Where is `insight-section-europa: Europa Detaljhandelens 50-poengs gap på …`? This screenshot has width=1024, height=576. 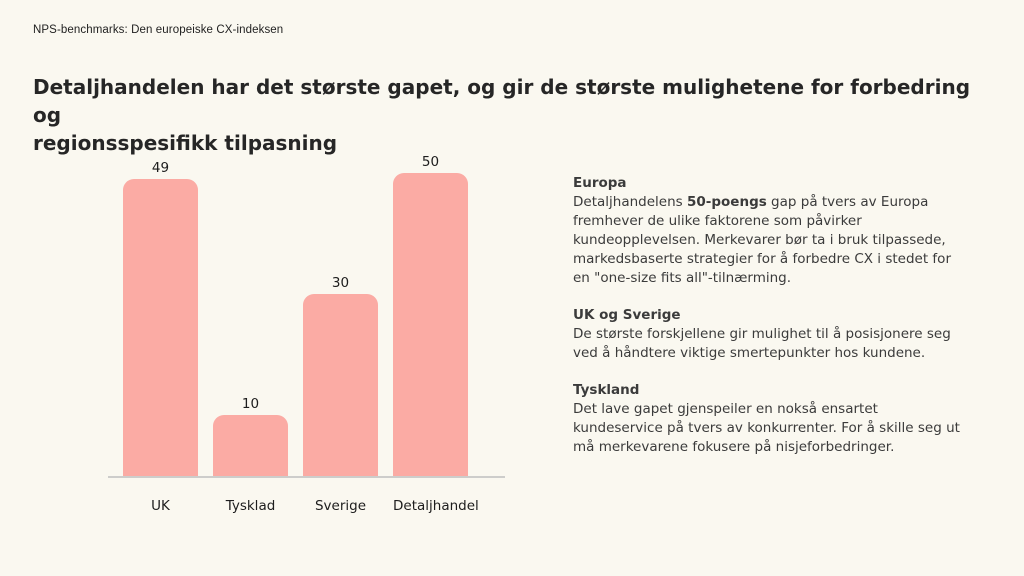 insight-section-europa: Europa Detaljhandelens 50-poengs gap på … is located at coordinates (770, 231).